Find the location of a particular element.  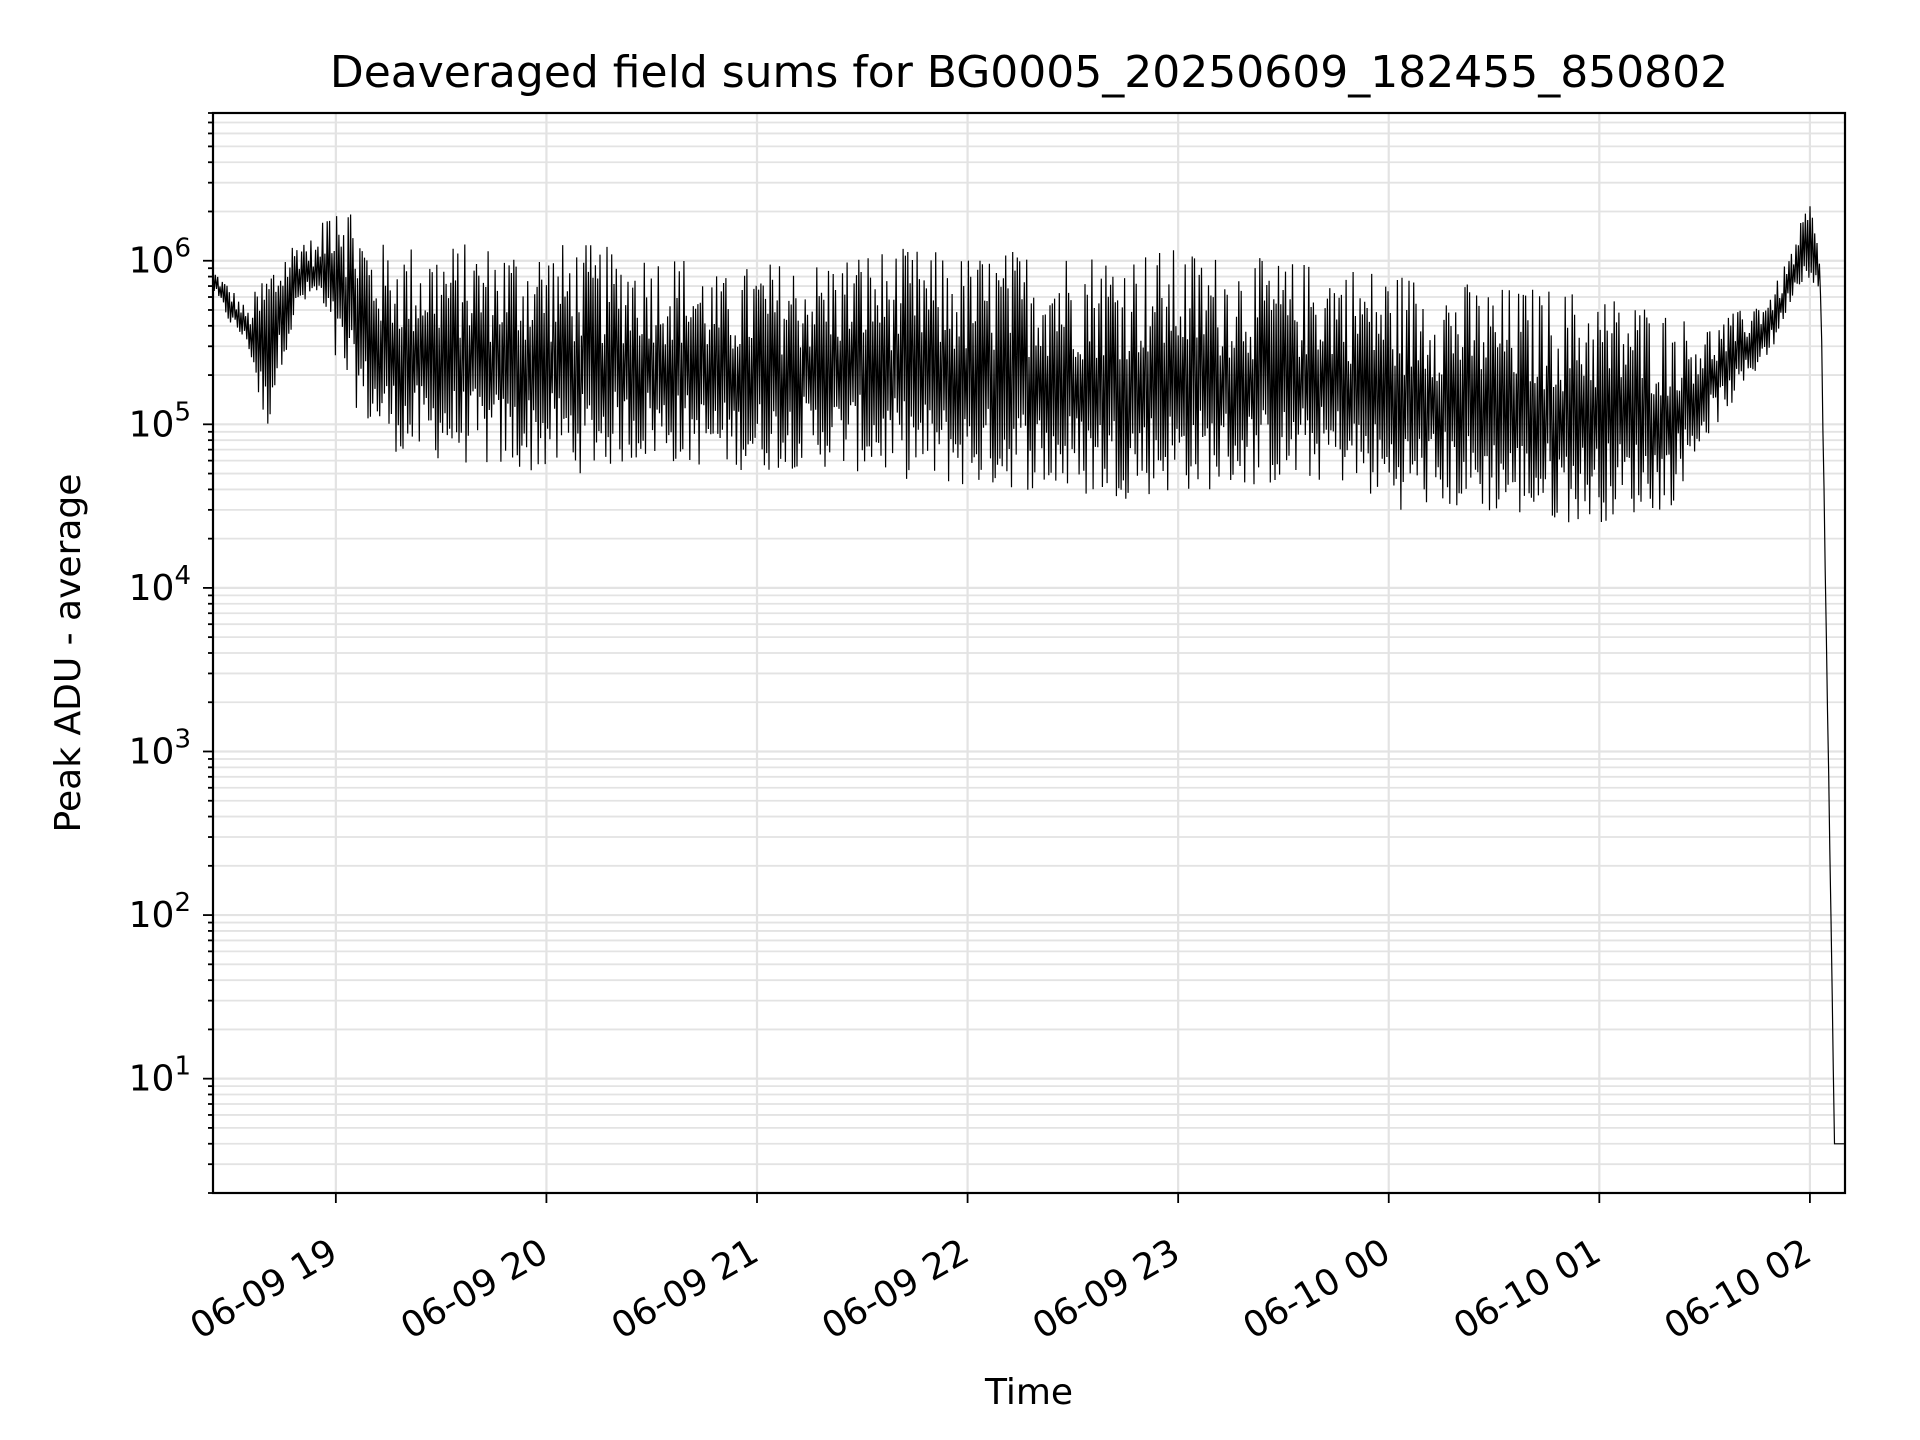

y-tick-label: 10⁶ is located at coordinates (160, 258).